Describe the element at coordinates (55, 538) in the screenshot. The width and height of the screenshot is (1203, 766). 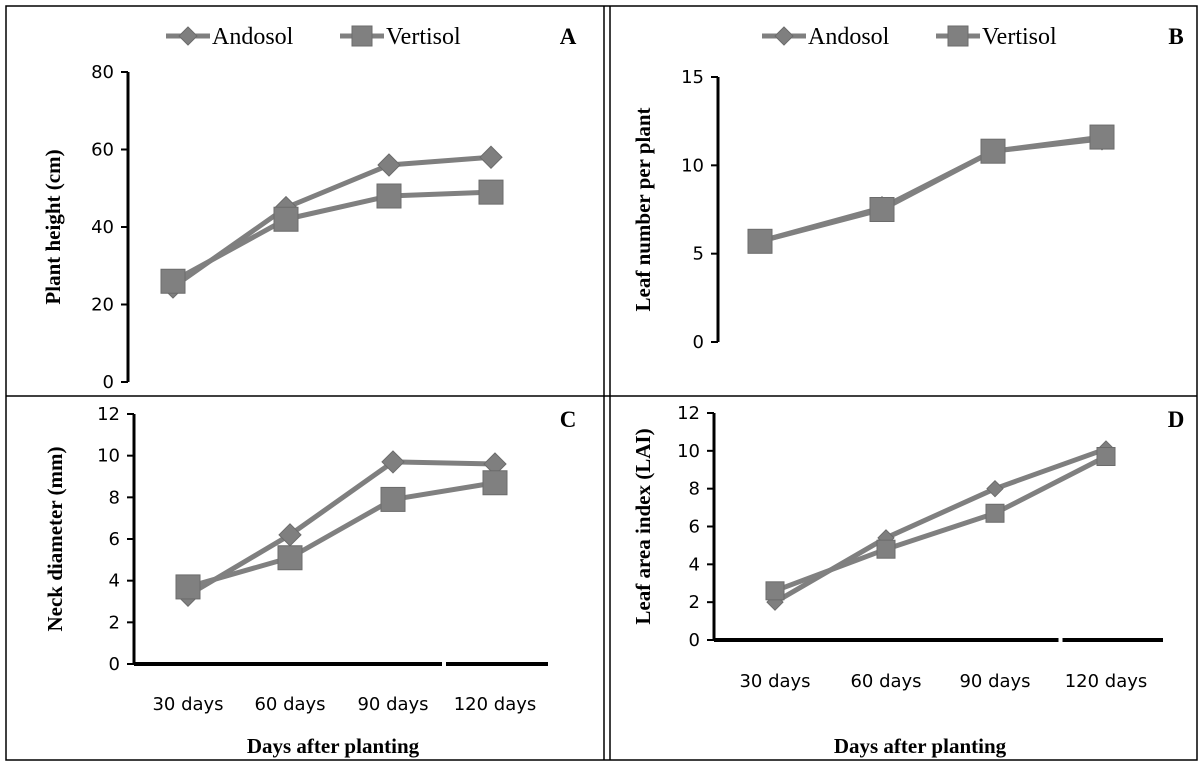
I see `y-axis-label: Neck diameter (mm)` at that location.